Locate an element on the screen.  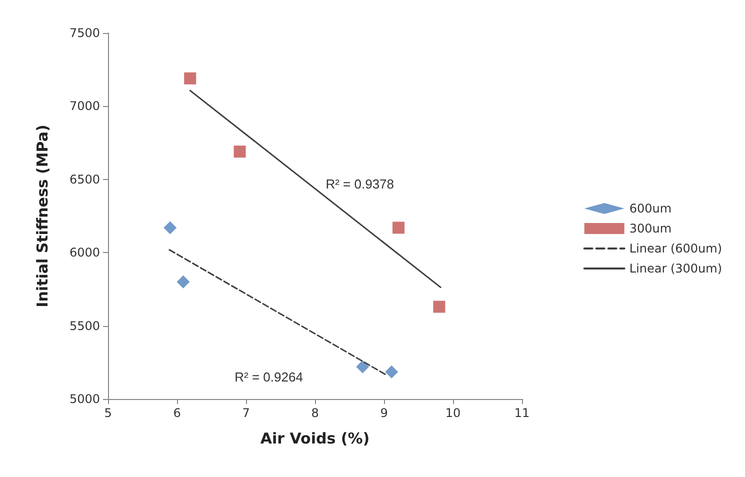
x-tick-label: 6 is located at coordinates (177, 413).